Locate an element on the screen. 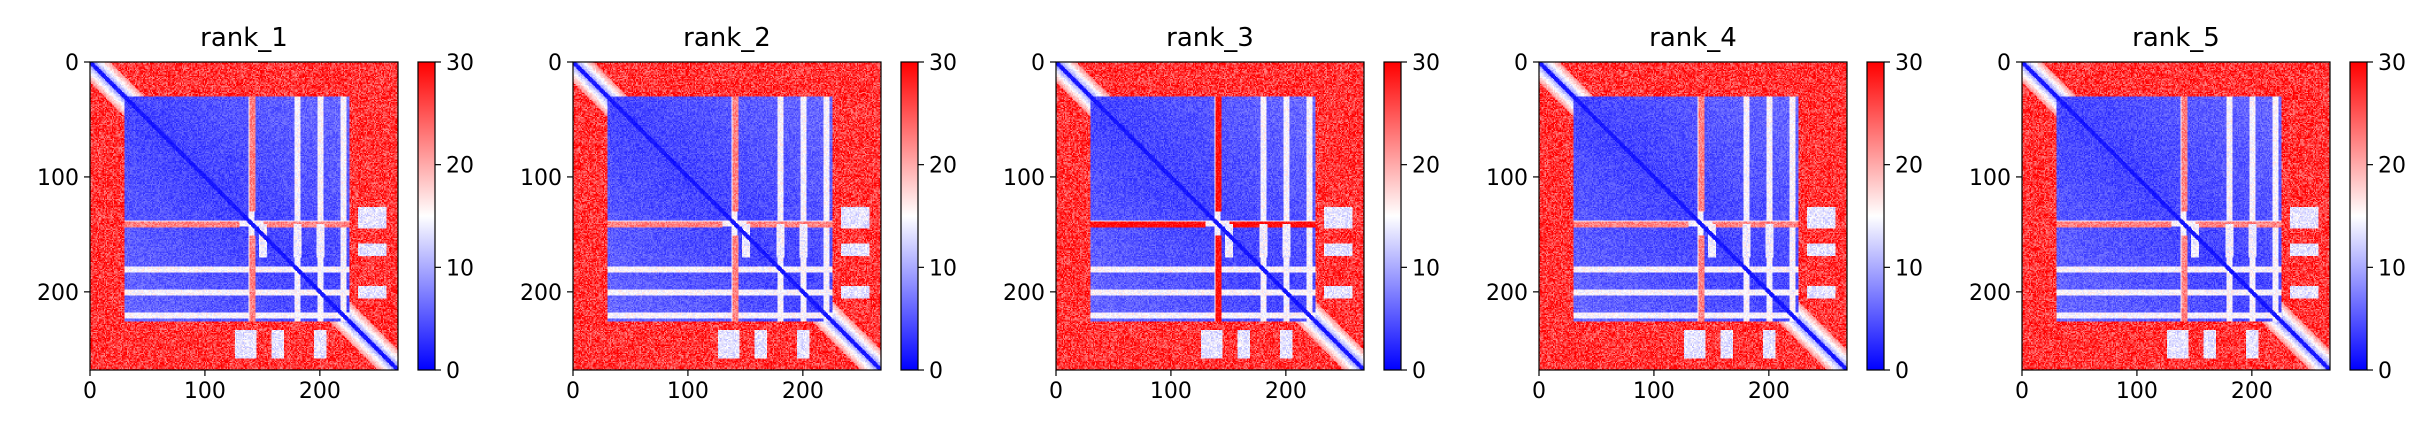  panel-title: rank_5 is located at coordinates (2176, 38).